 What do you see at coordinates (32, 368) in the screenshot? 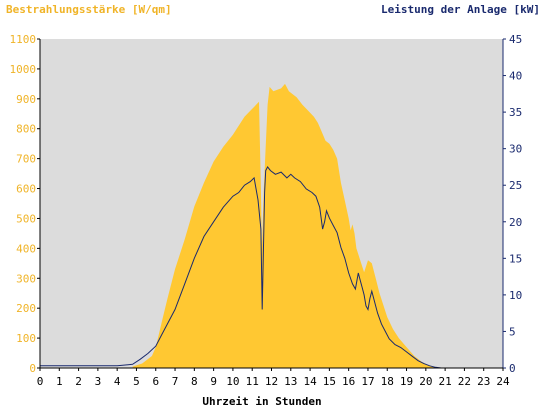
I see `left-tick-label: 0` at bounding box center [32, 368].